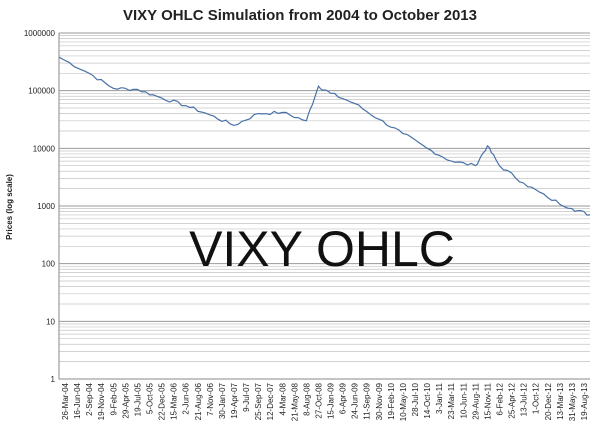 This screenshot has height=436, width=600. What do you see at coordinates (294, 401) in the screenshot?
I see `x-tick-label: 21-May-08` at bounding box center [294, 401].